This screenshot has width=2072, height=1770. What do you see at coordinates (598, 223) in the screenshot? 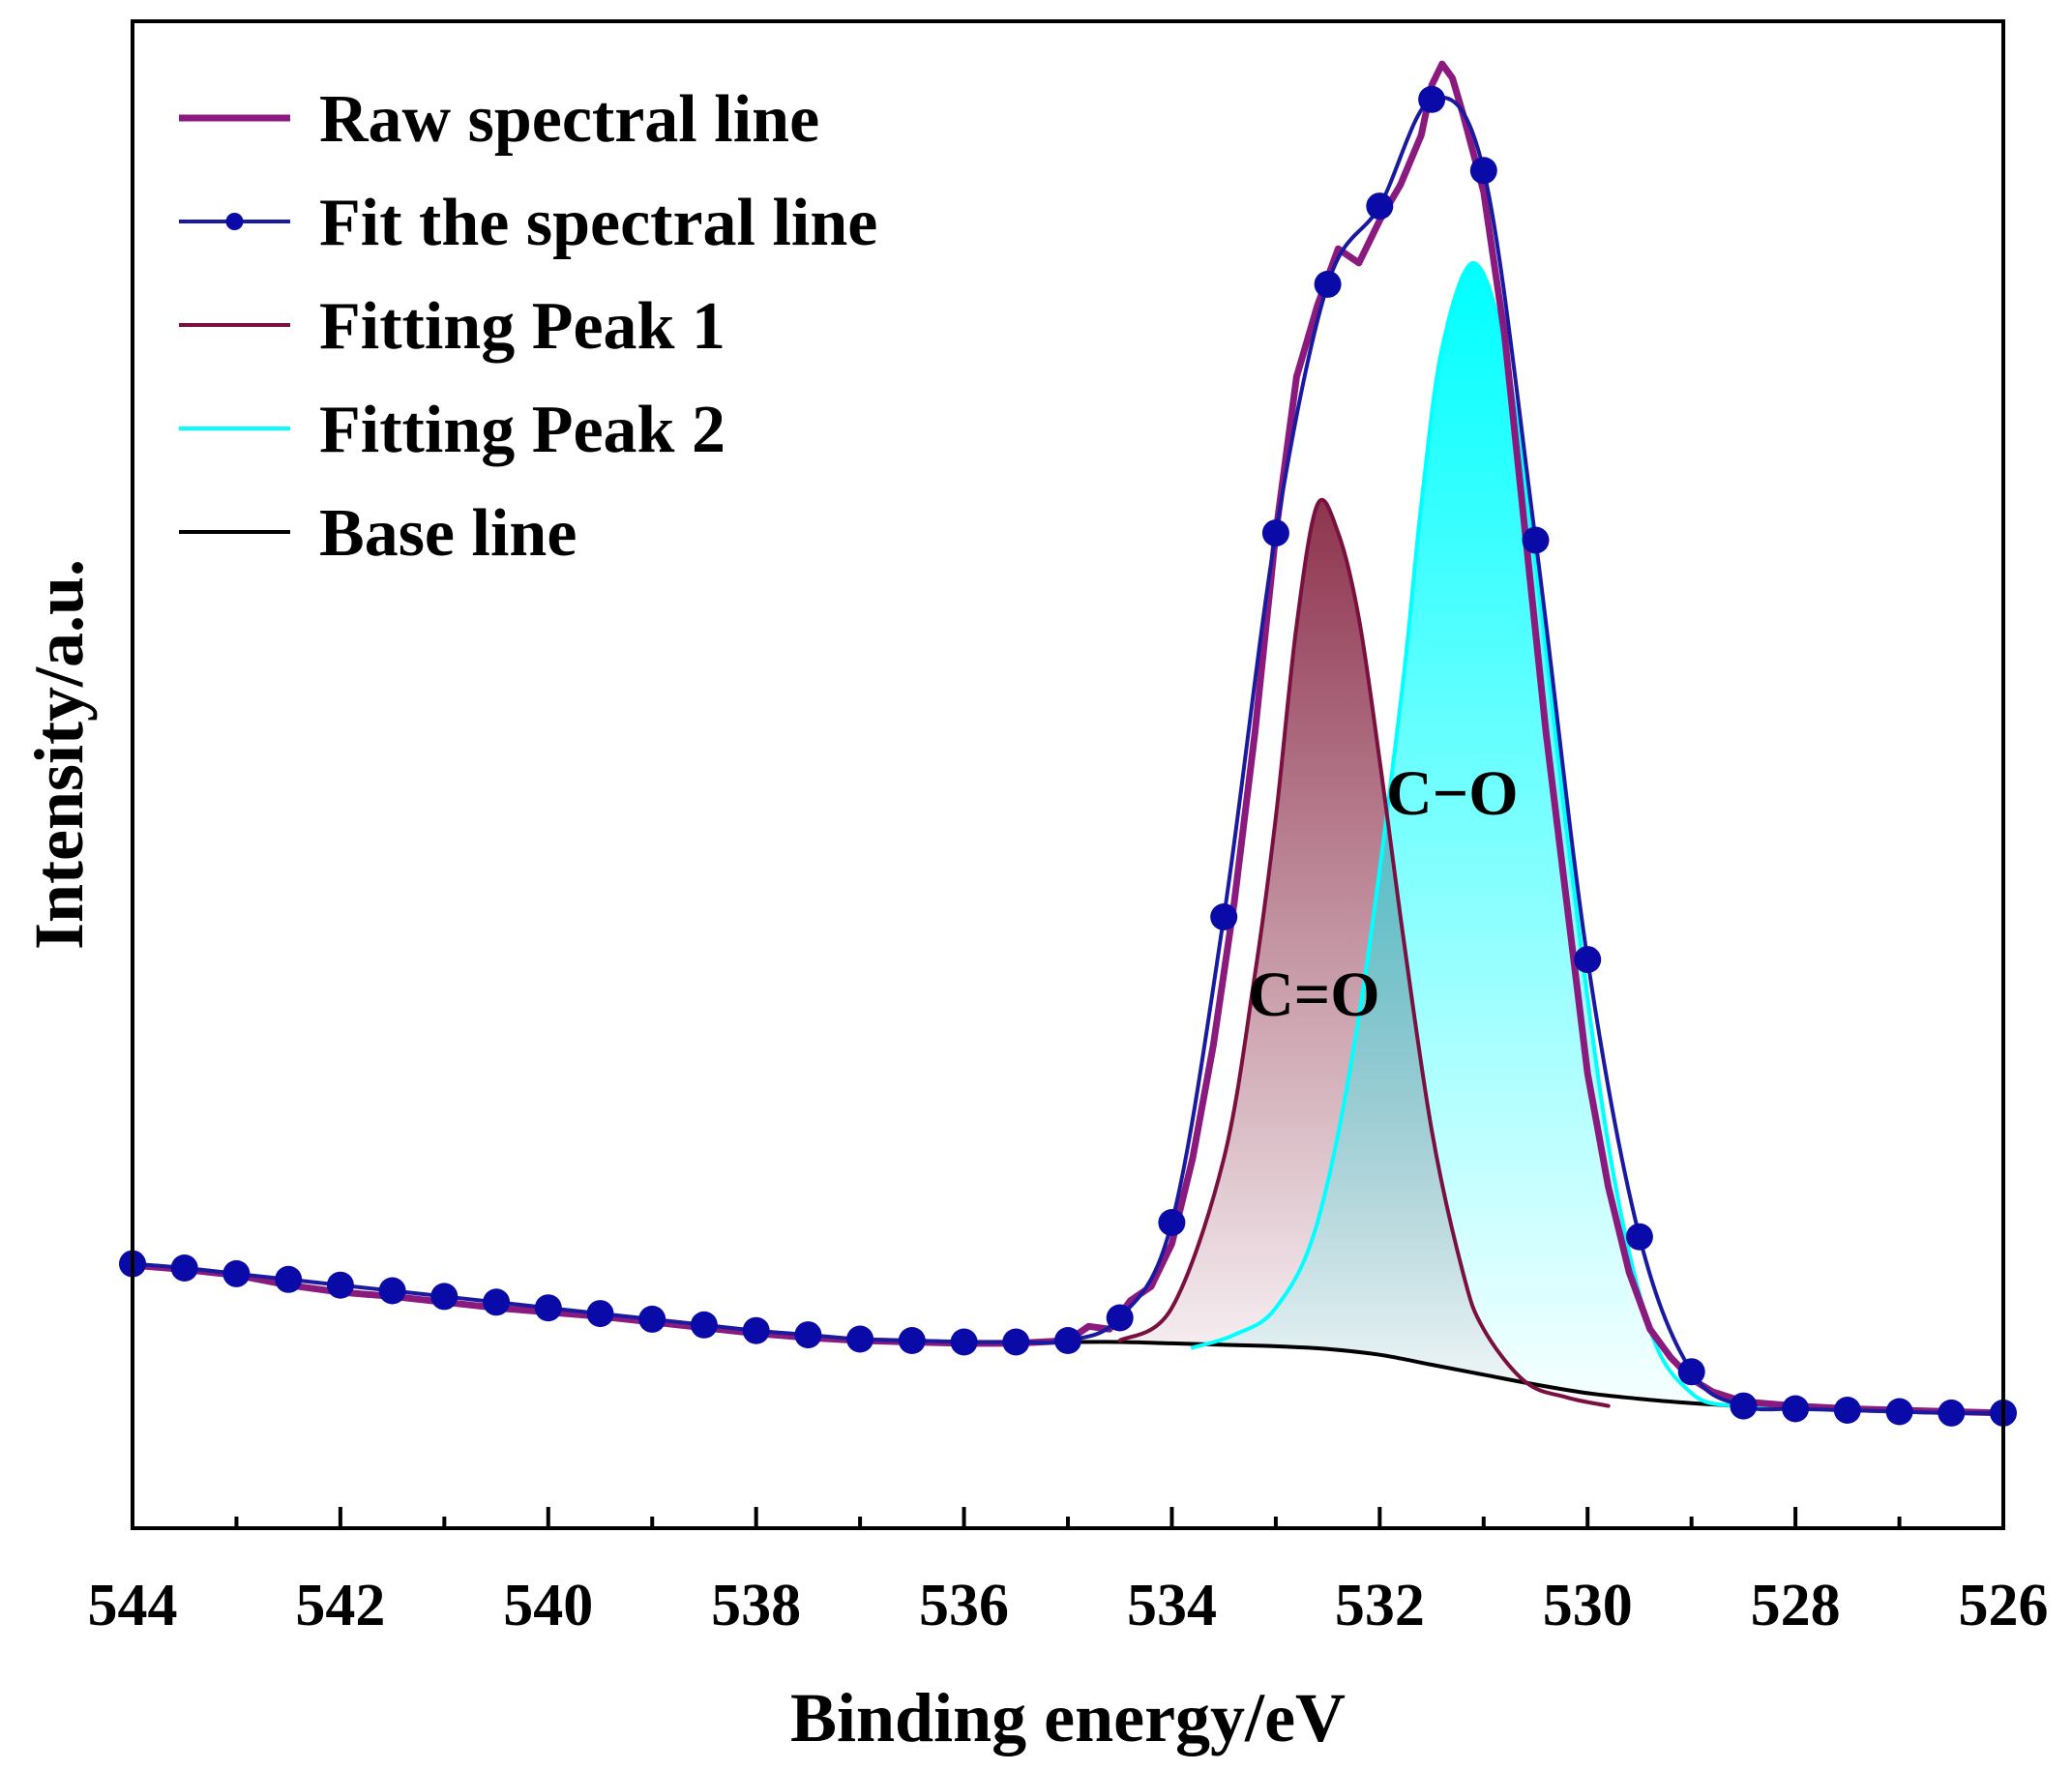
I see `legend-label-fit: Fit the spectral line` at bounding box center [598, 223].